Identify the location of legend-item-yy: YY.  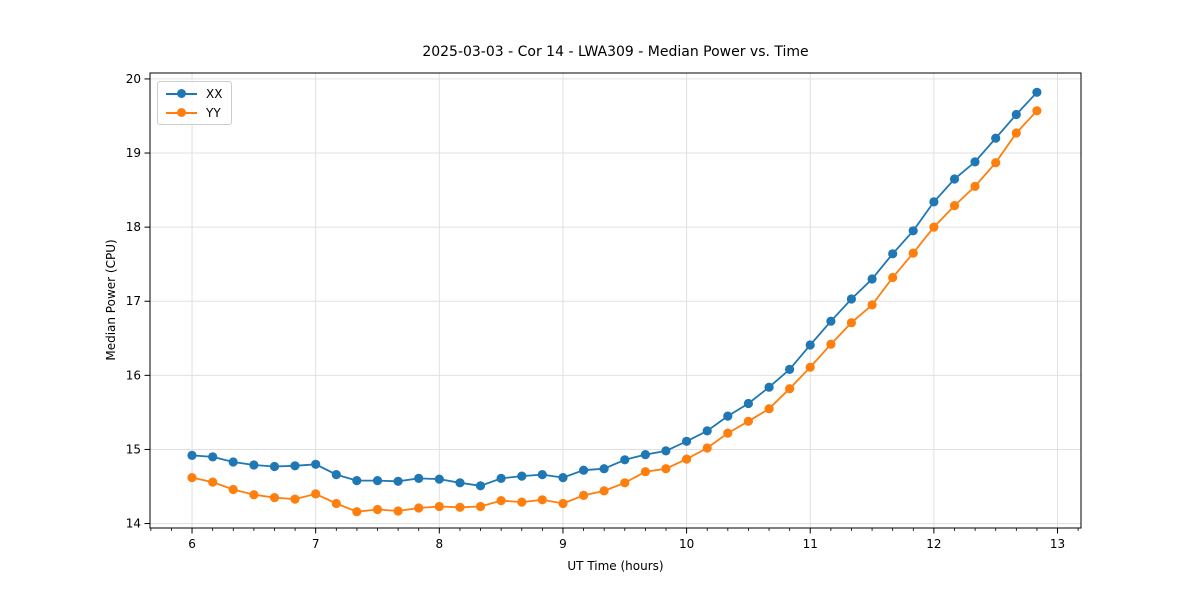
(194, 112).